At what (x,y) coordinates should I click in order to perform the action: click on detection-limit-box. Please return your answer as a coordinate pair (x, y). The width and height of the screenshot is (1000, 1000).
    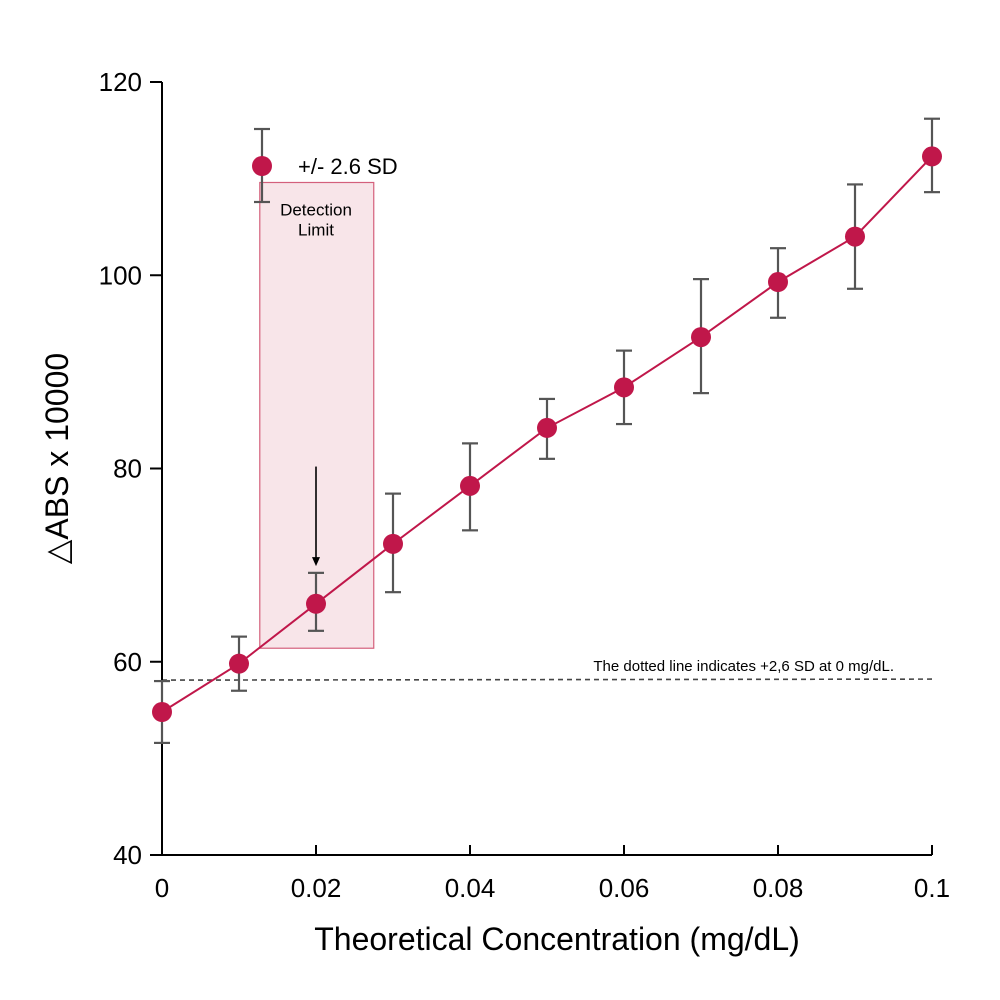
    Looking at the image, I should click on (317, 415).